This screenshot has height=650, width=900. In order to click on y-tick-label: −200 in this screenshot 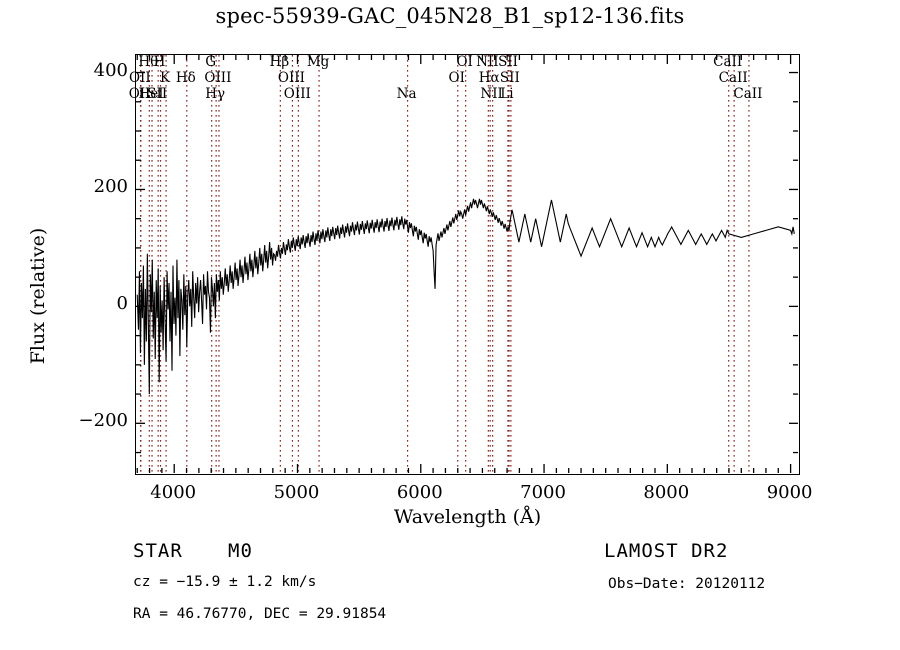, I will do `click(103, 421)`.